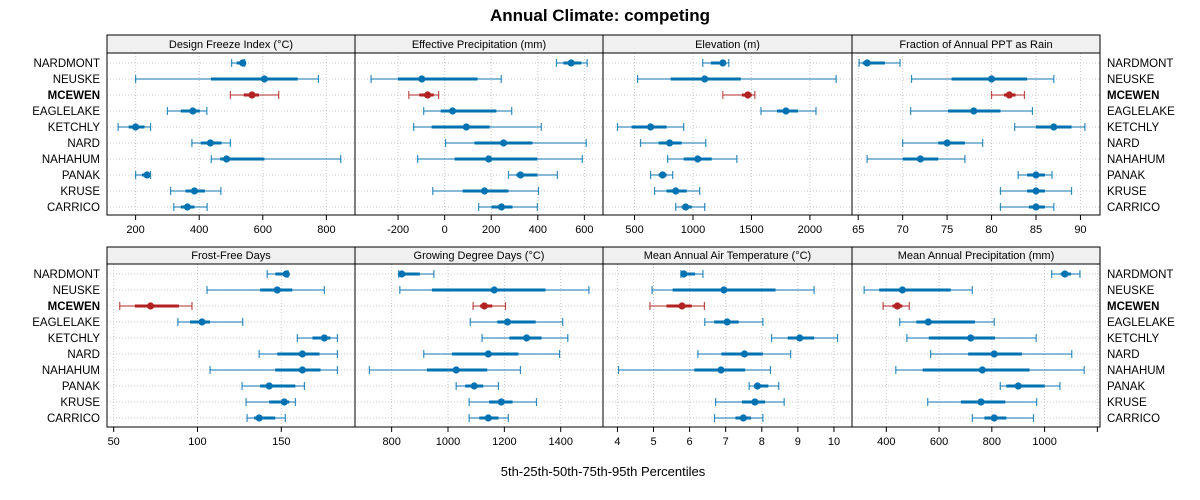  Describe the element at coordinates (764, 386) in the screenshot. I see `percentile-mark-panak` at that location.